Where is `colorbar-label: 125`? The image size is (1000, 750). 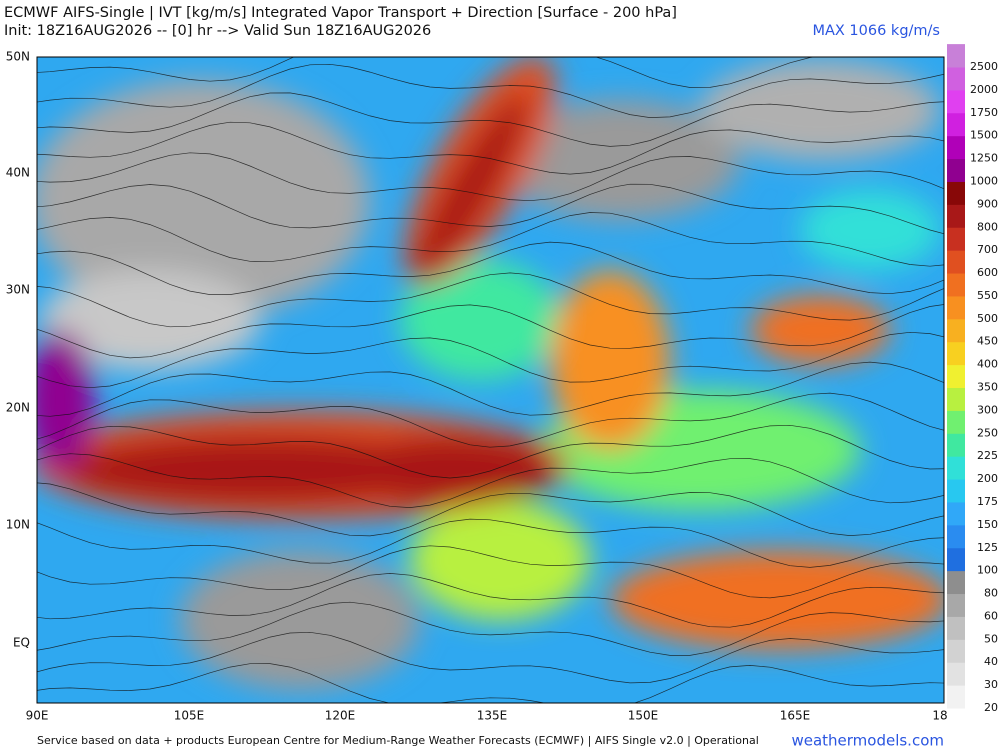 colorbar-label: 125 is located at coordinates (987, 547).